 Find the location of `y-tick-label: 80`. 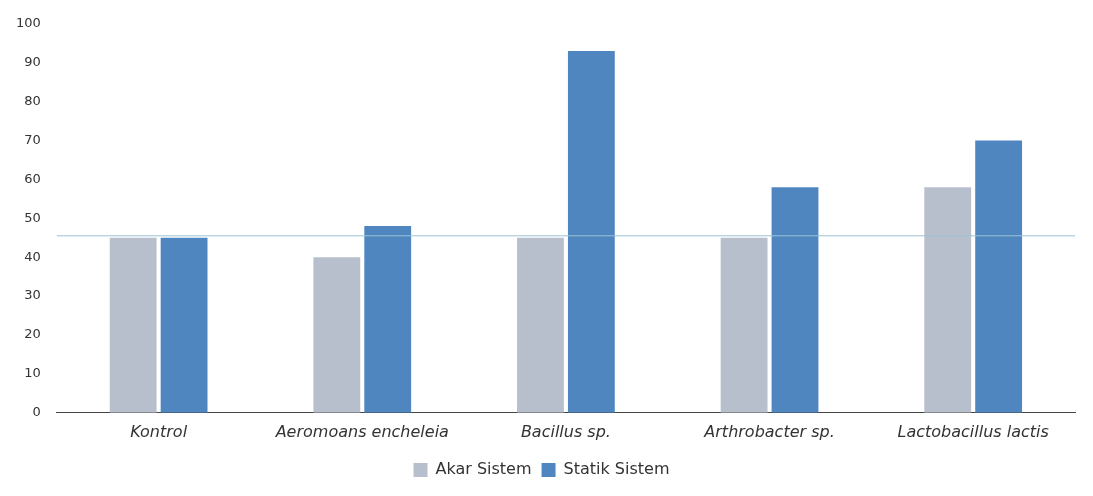

y-tick-label: 80 is located at coordinates (32, 100).